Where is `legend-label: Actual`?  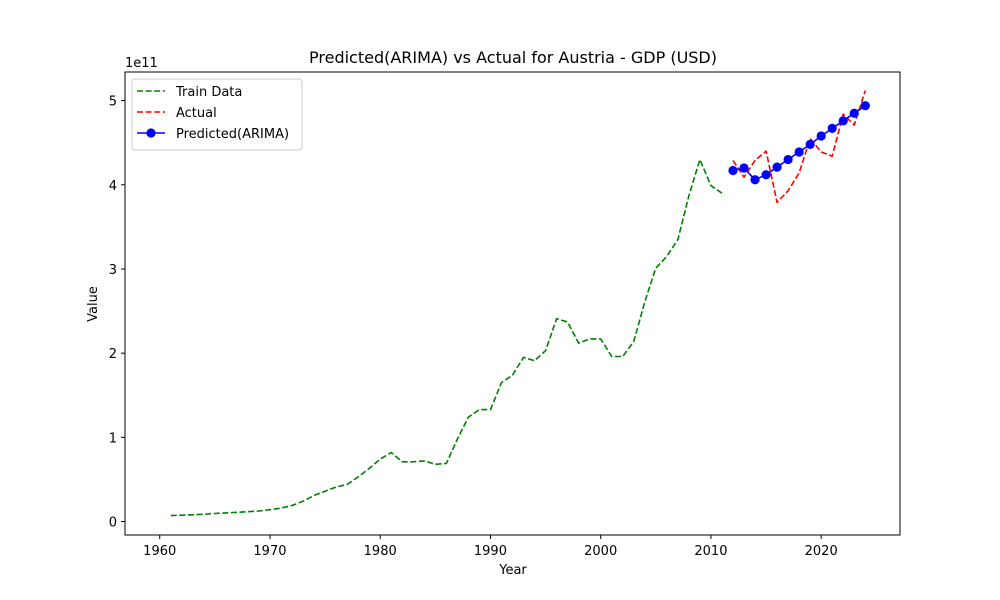
legend-label: Actual is located at coordinates (196, 113).